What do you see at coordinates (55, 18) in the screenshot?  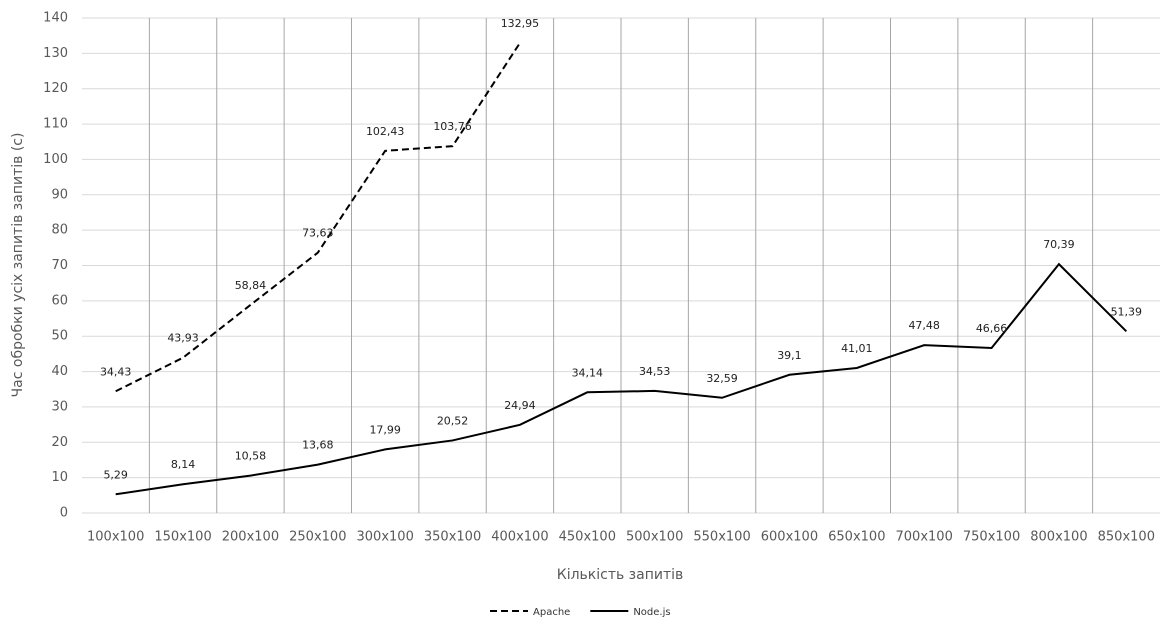 I see `y-tick-label: 140` at bounding box center [55, 18].